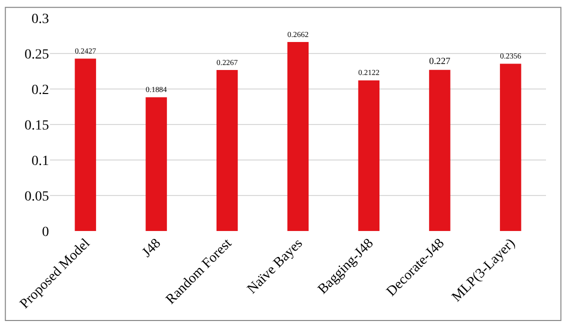  What do you see at coordinates (157, 89) in the screenshot?
I see `data-label: 0.1884` at bounding box center [157, 89].